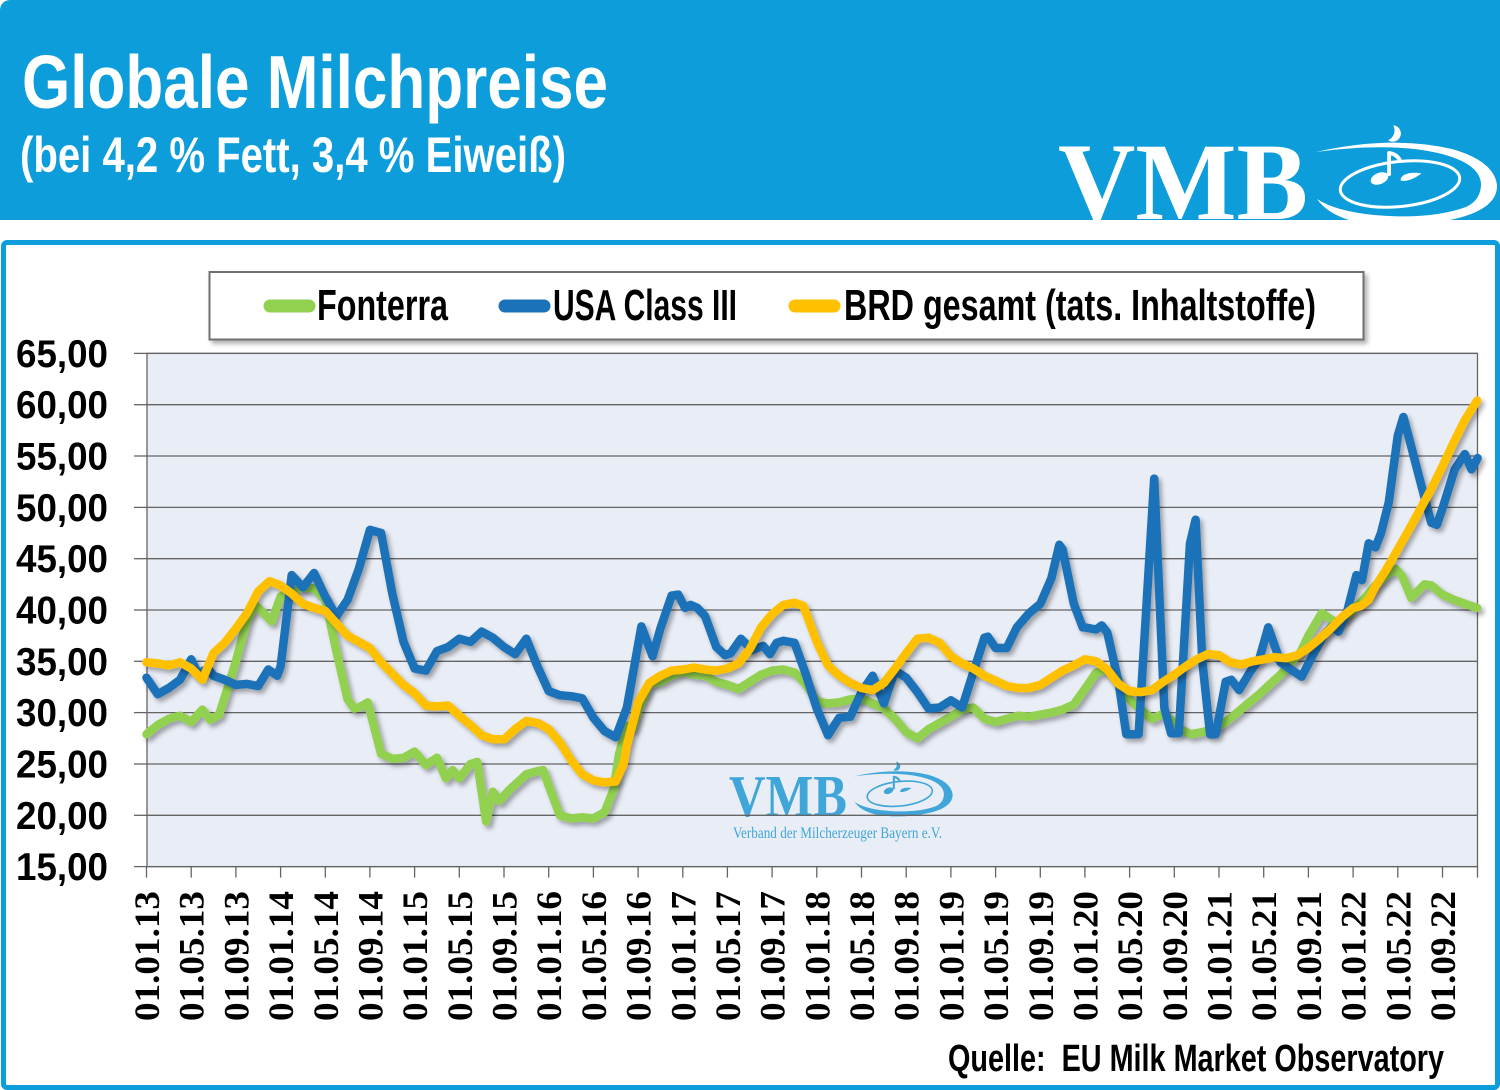 Image resolution: width=1500 pixels, height=1090 pixels. Describe the element at coordinates (281, 956) in the screenshot. I see `svg-text: 01.01.14` at that location.